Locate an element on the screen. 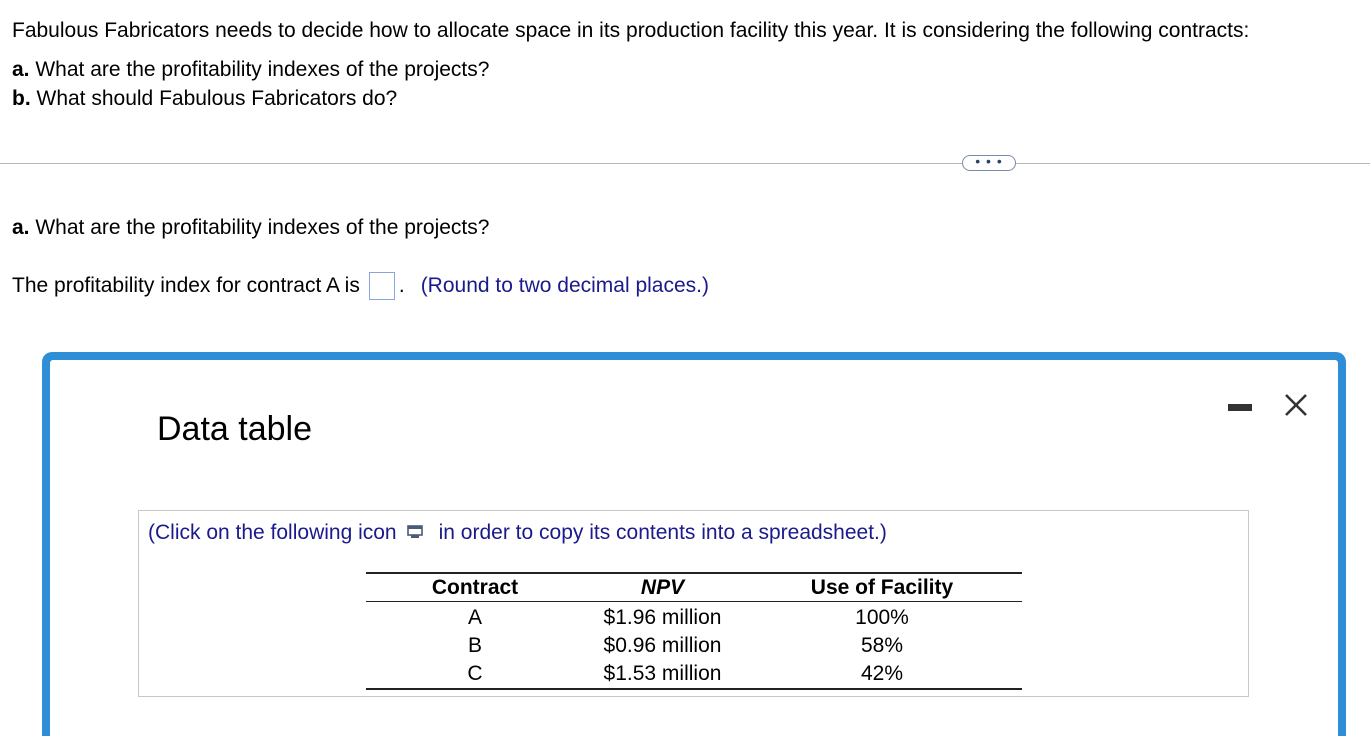  table-cell-npv: $1.96 million is located at coordinates (662, 617).